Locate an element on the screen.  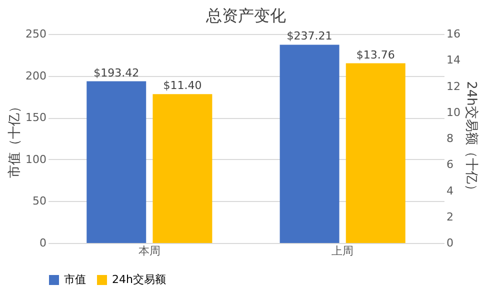
y2-tick-label: 8 is located at coordinates (450, 138).